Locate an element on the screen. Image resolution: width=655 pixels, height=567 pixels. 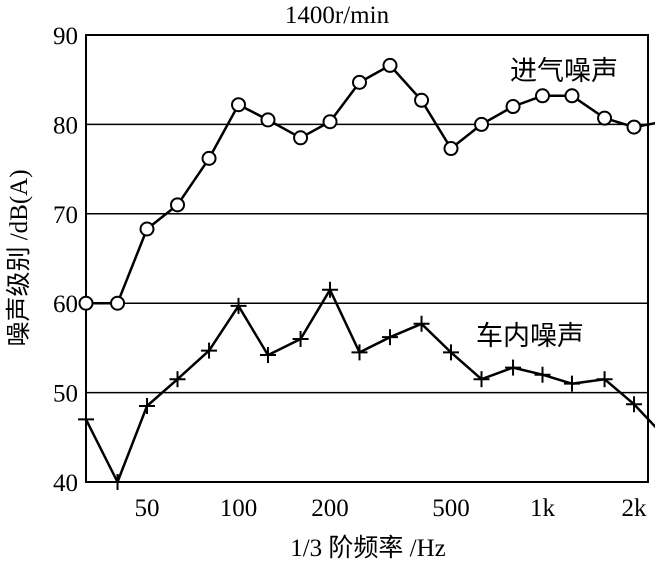
y-tick-label: 90 is located at coordinates (65, 36).